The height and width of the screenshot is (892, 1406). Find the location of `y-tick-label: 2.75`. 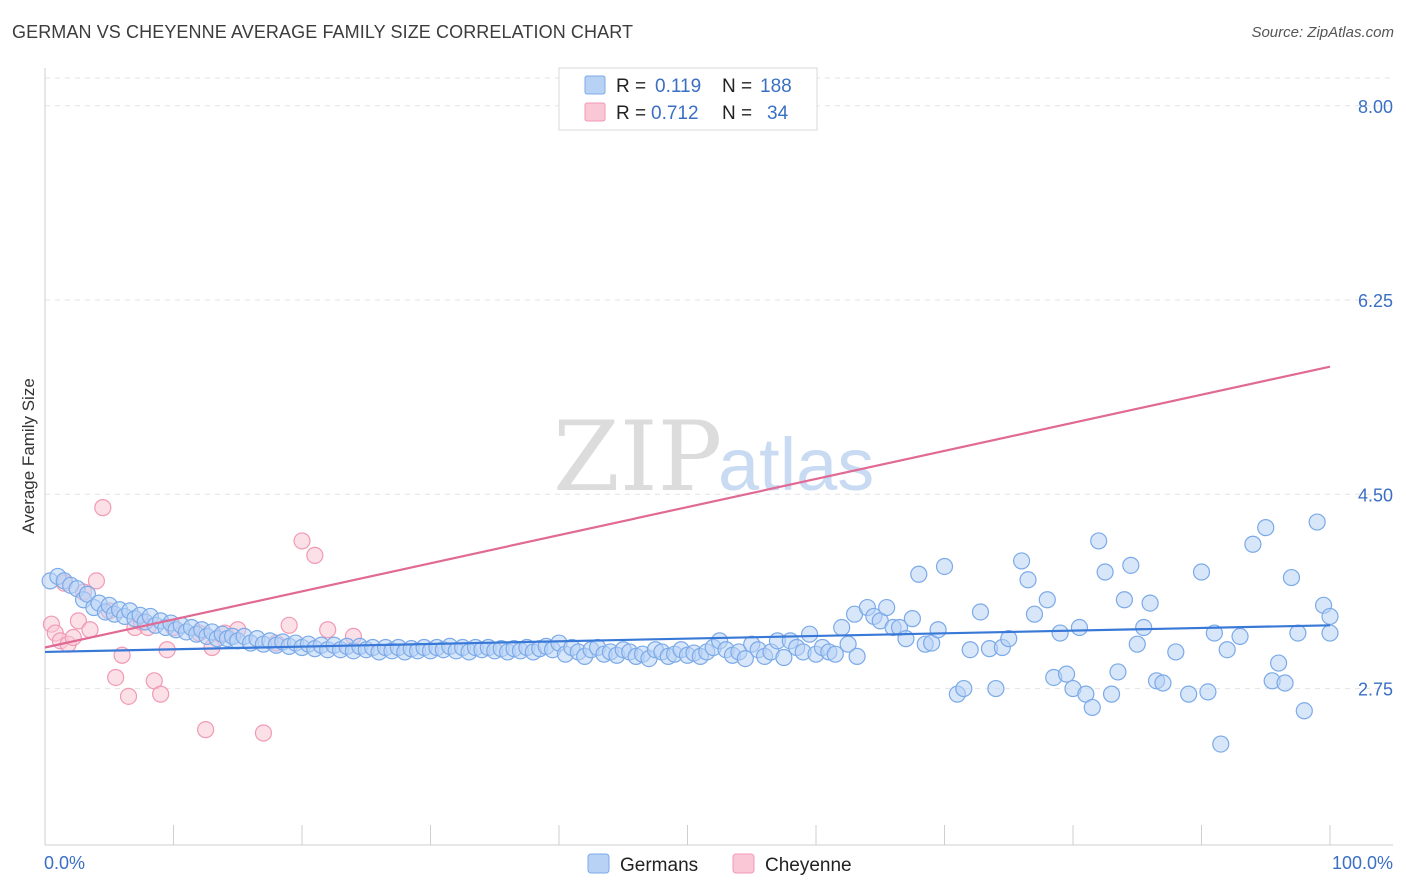

y-tick-label: 2.75 is located at coordinates (1375, 690).